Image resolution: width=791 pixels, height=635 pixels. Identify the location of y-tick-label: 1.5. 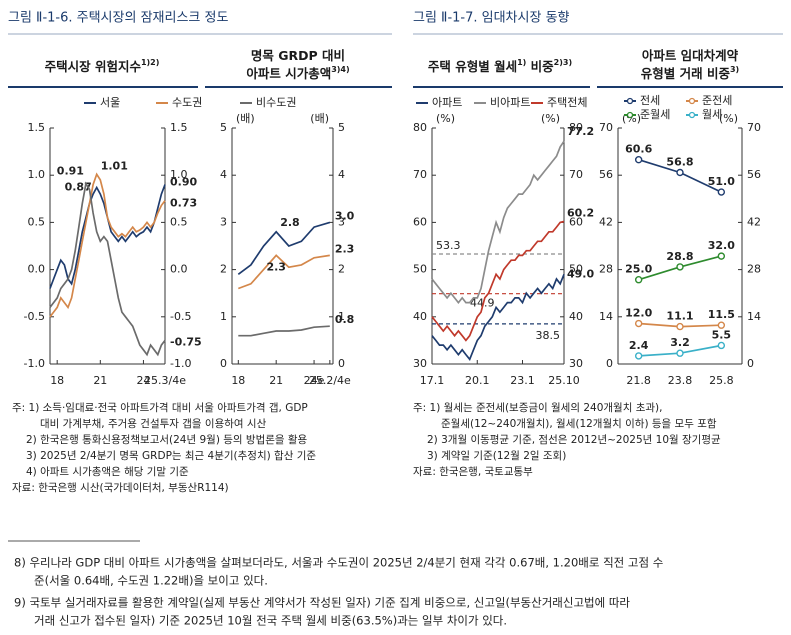
(37, 127).